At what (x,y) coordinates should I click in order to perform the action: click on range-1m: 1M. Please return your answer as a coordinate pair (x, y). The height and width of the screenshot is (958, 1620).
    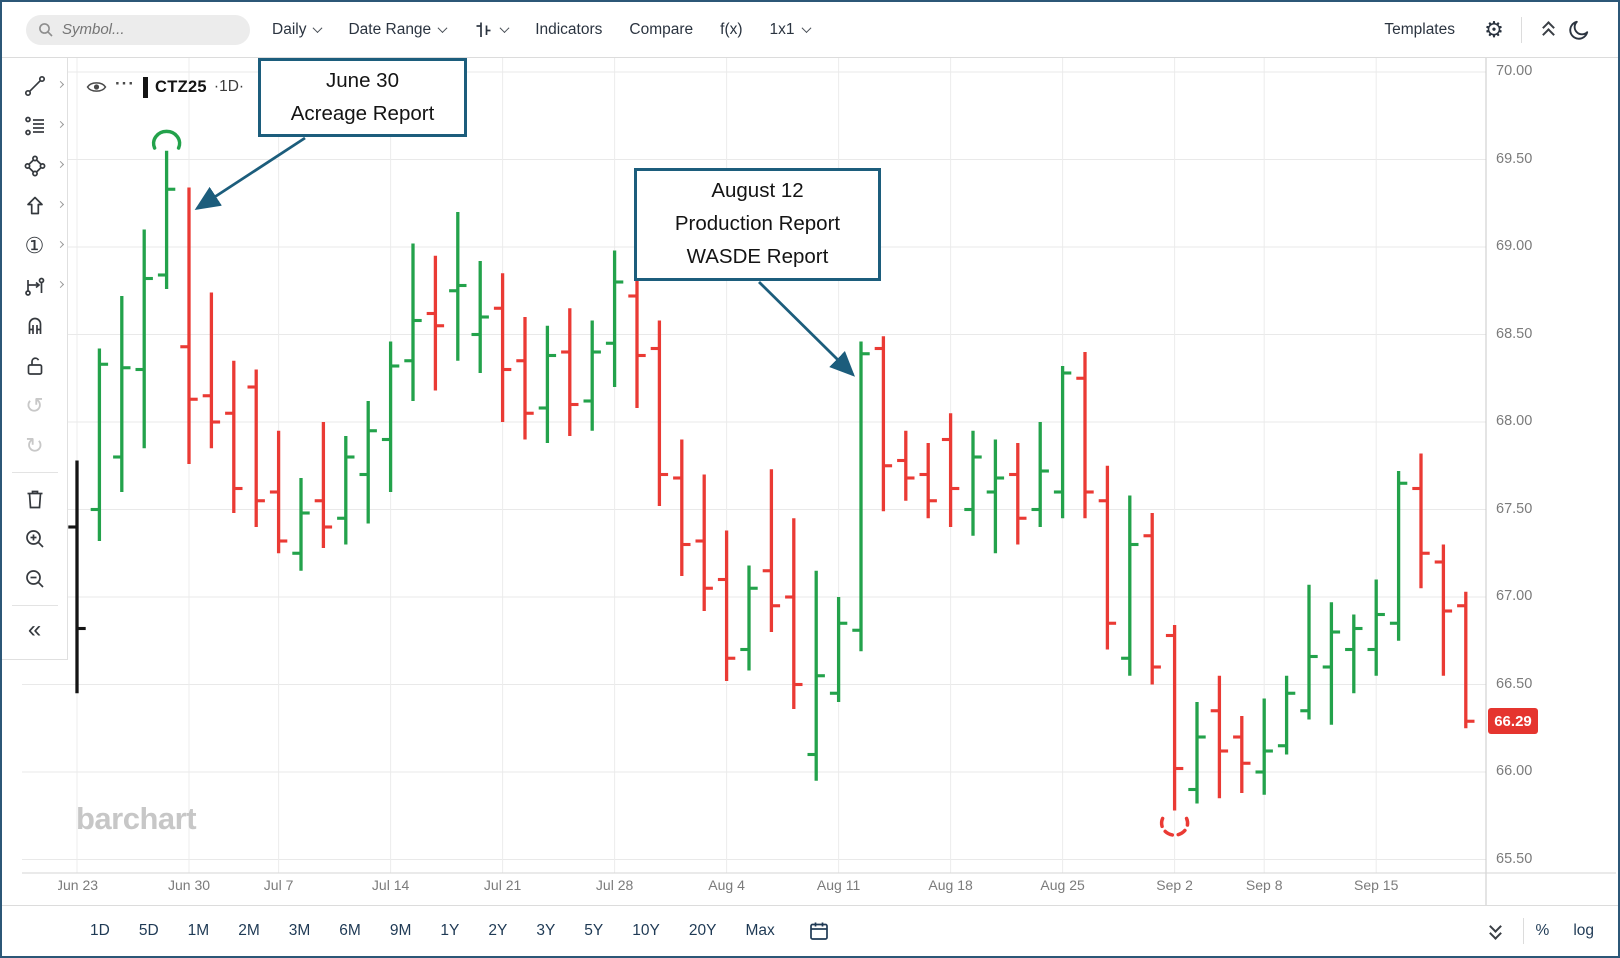
    Looking at the image, I should click on (198, 930).